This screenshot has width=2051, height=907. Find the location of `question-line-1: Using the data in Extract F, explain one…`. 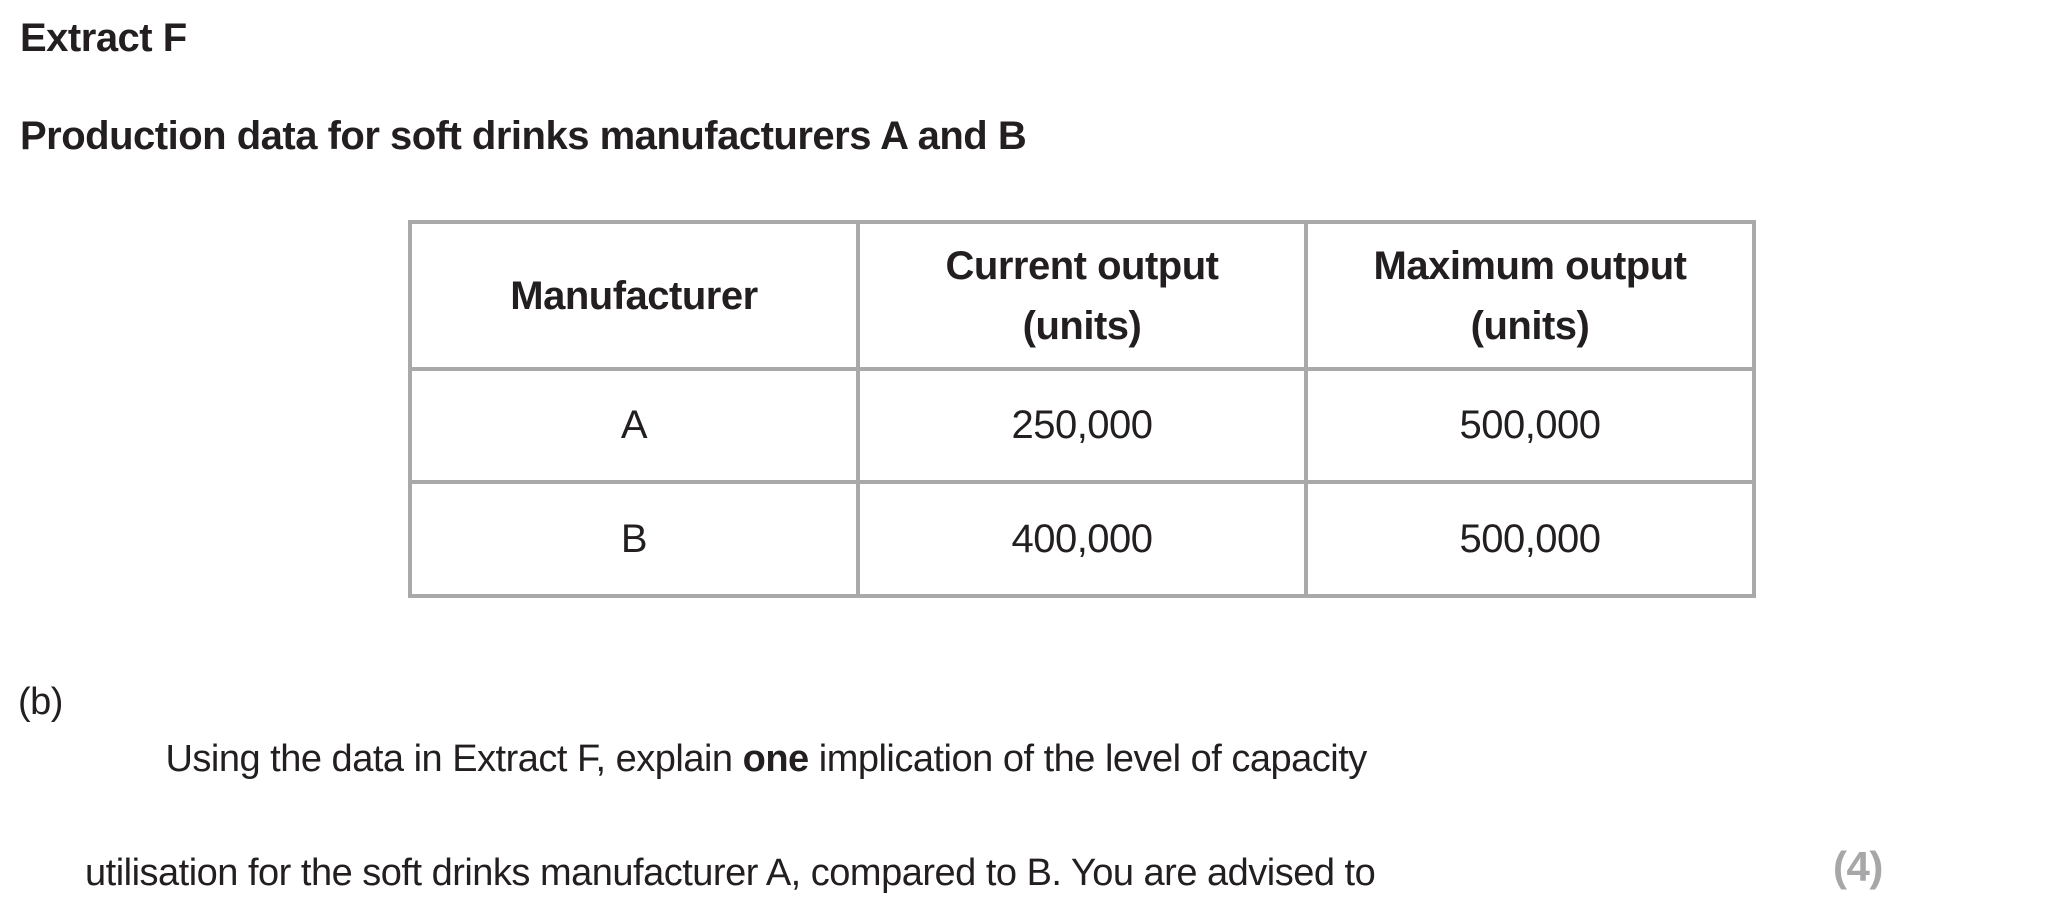

question-line-1: Using the data in Extract F, explain one… is located at coordinates (730, 759).